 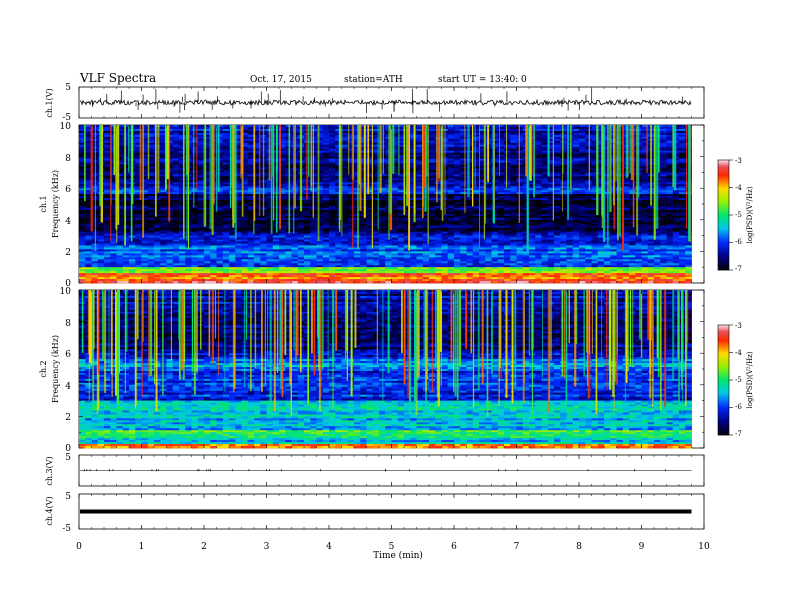 What do you see at coordinates (373, 80) in the screenshot?
I see `station-label: station=ATH` at bounding box center [373, 80].